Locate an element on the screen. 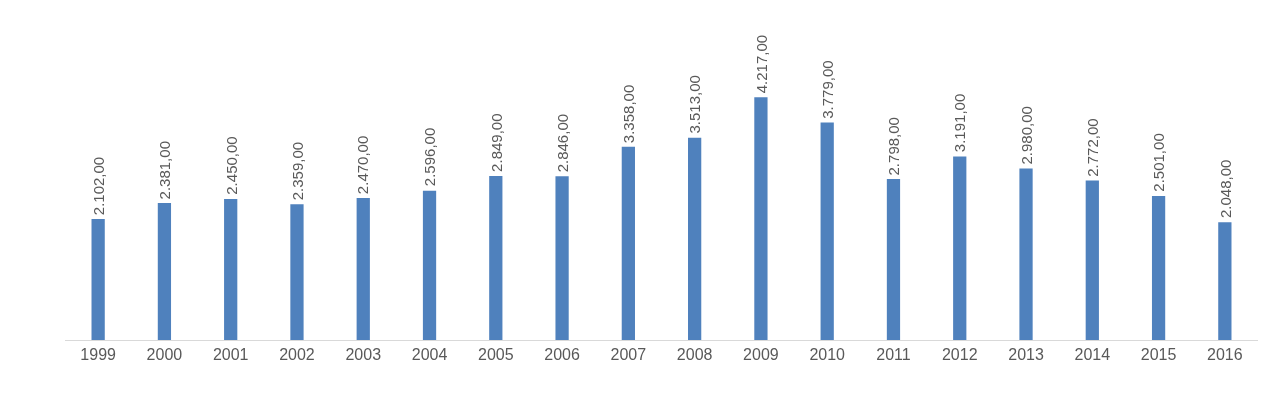  data-label: 2.501,00 is located at coordinates (1159, 162).